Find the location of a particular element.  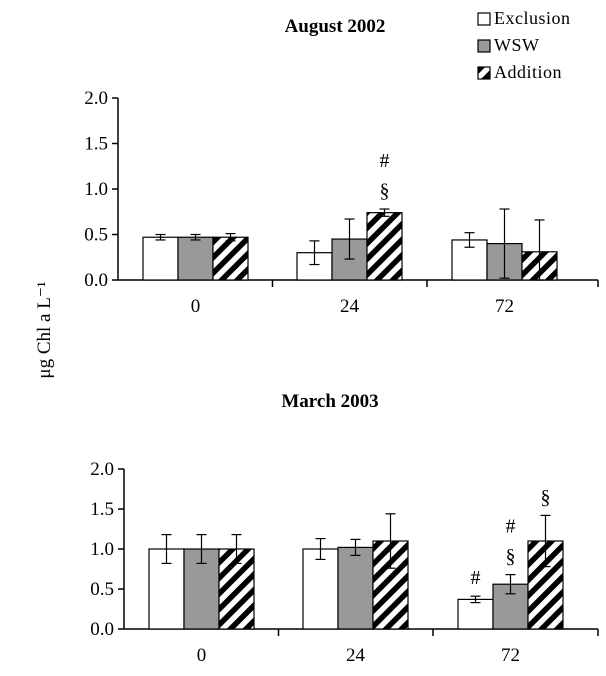

chart-title-bottom: March 2003 is located at coordinates (329, 401).